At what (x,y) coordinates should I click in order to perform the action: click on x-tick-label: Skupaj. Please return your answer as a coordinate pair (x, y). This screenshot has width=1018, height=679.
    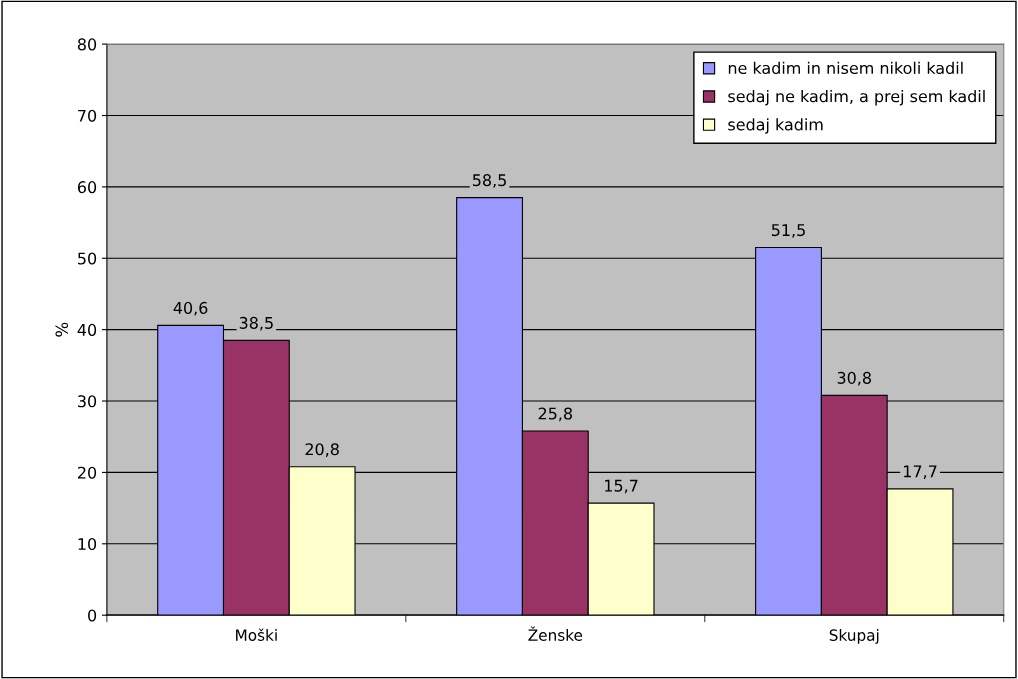
    Looking at the image, I should click on (854, 636).